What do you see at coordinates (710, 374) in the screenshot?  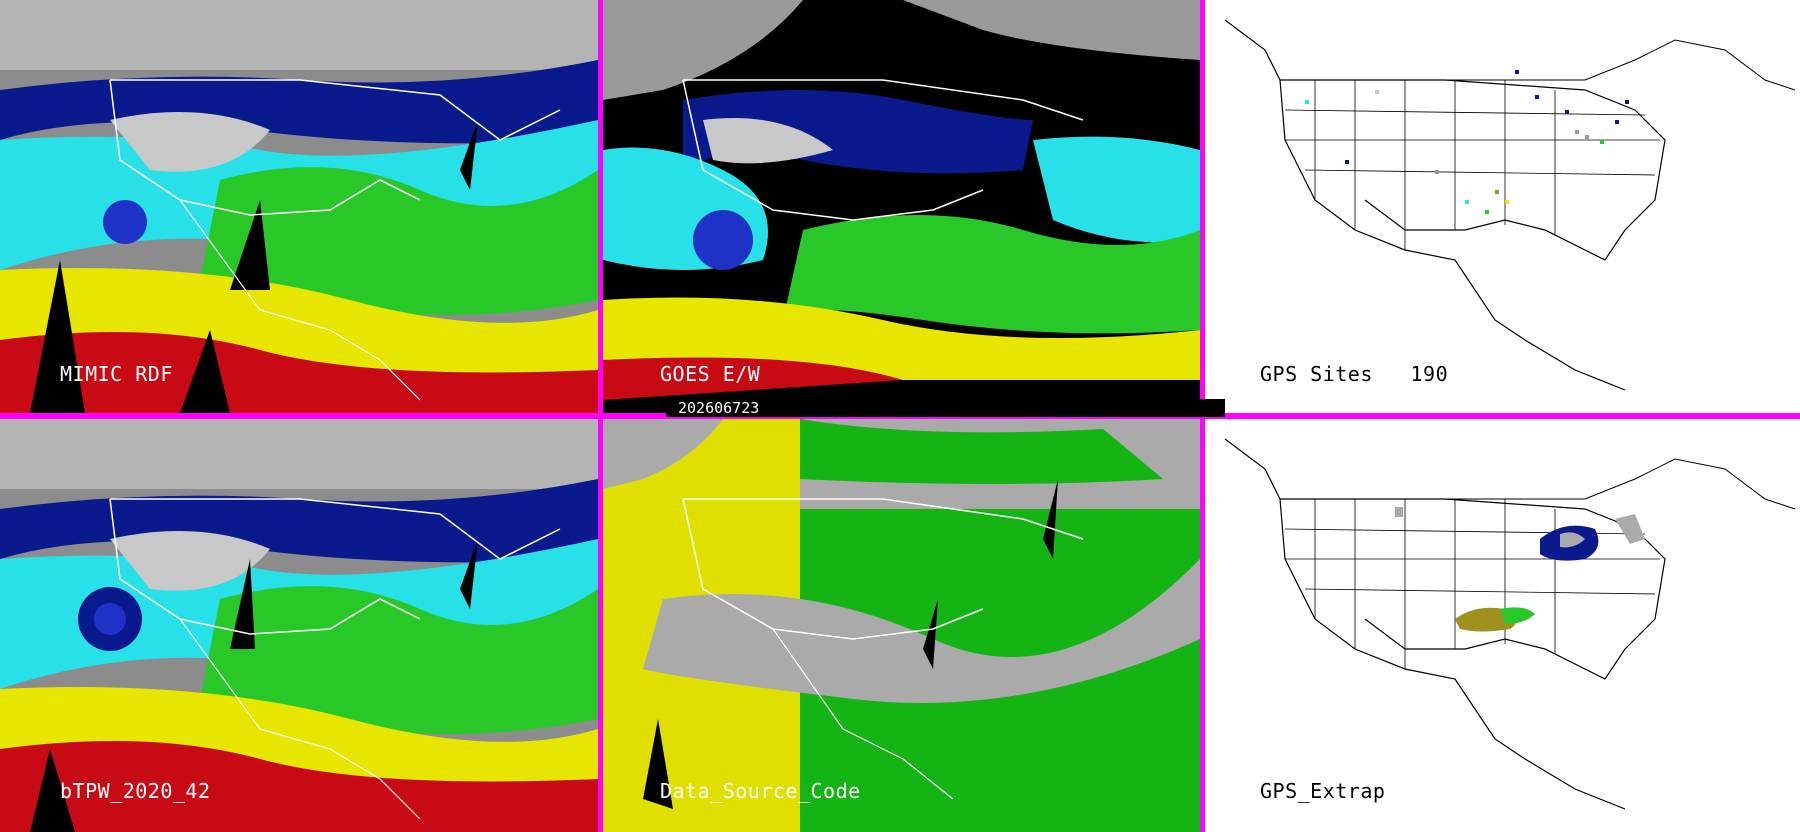 I see `goes-ew-label: GOES E/W` at bounding box center [710, 374].